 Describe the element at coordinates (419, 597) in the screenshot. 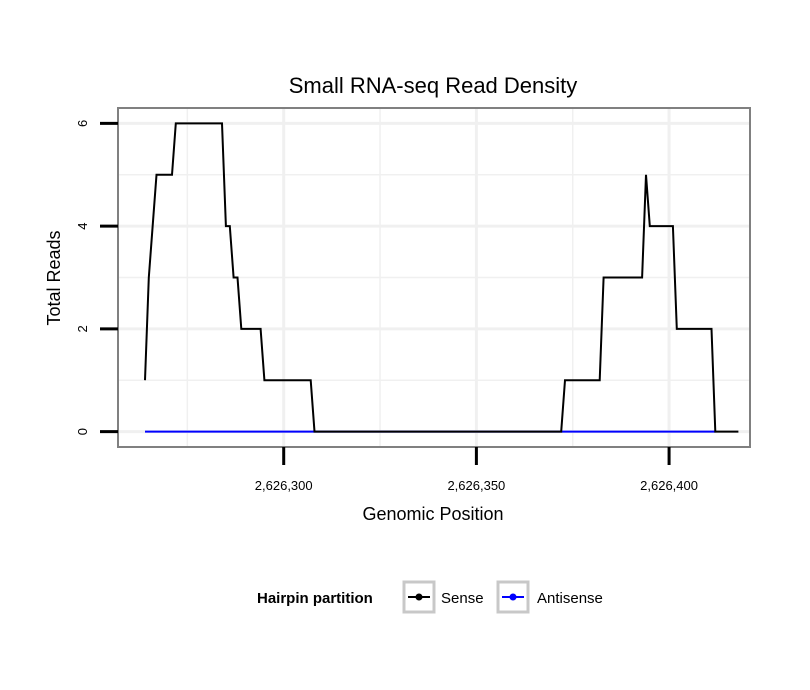

I see `legend-marker-sense` at that location.